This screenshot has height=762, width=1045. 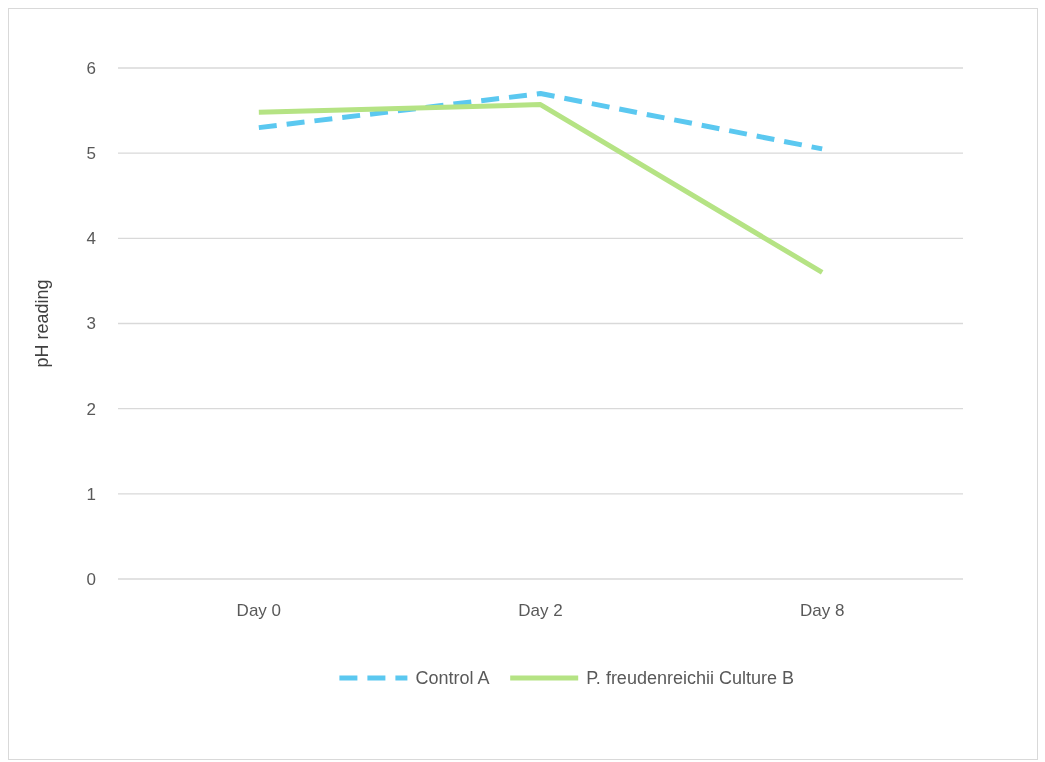 I want to click on y-tick-label: 6, so click(x=91, y=68).